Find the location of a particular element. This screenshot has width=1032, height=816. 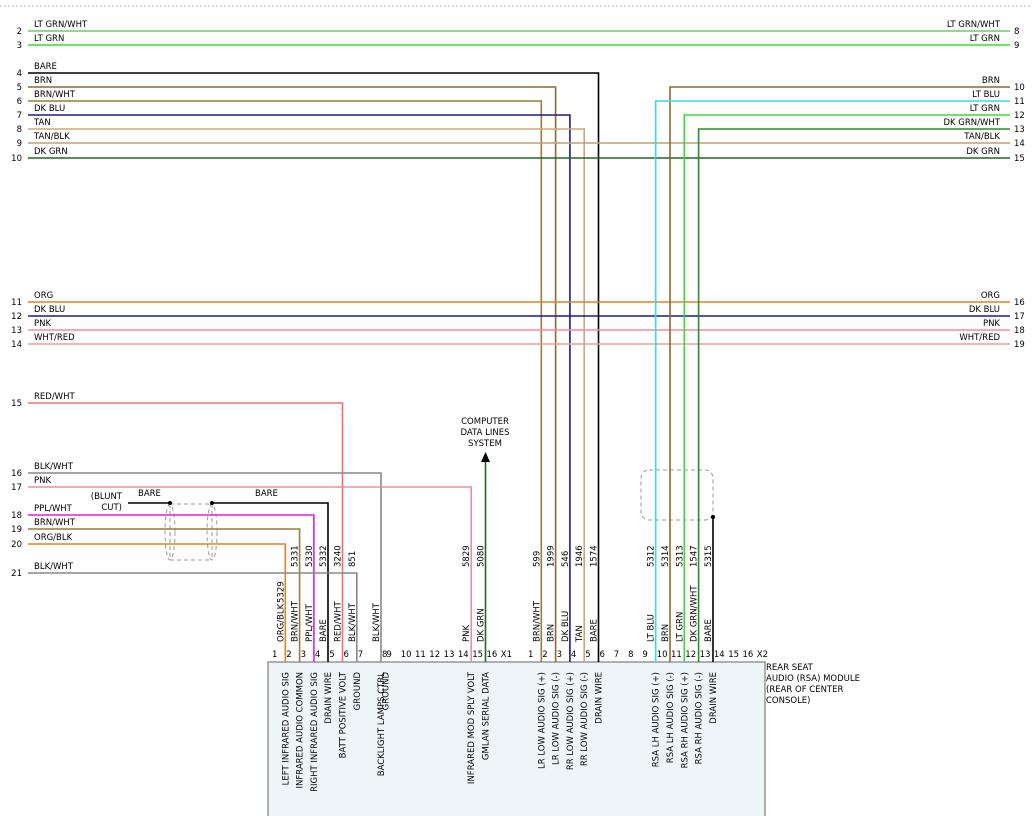

pin-number: 13 is located at coordinates (705, 655).